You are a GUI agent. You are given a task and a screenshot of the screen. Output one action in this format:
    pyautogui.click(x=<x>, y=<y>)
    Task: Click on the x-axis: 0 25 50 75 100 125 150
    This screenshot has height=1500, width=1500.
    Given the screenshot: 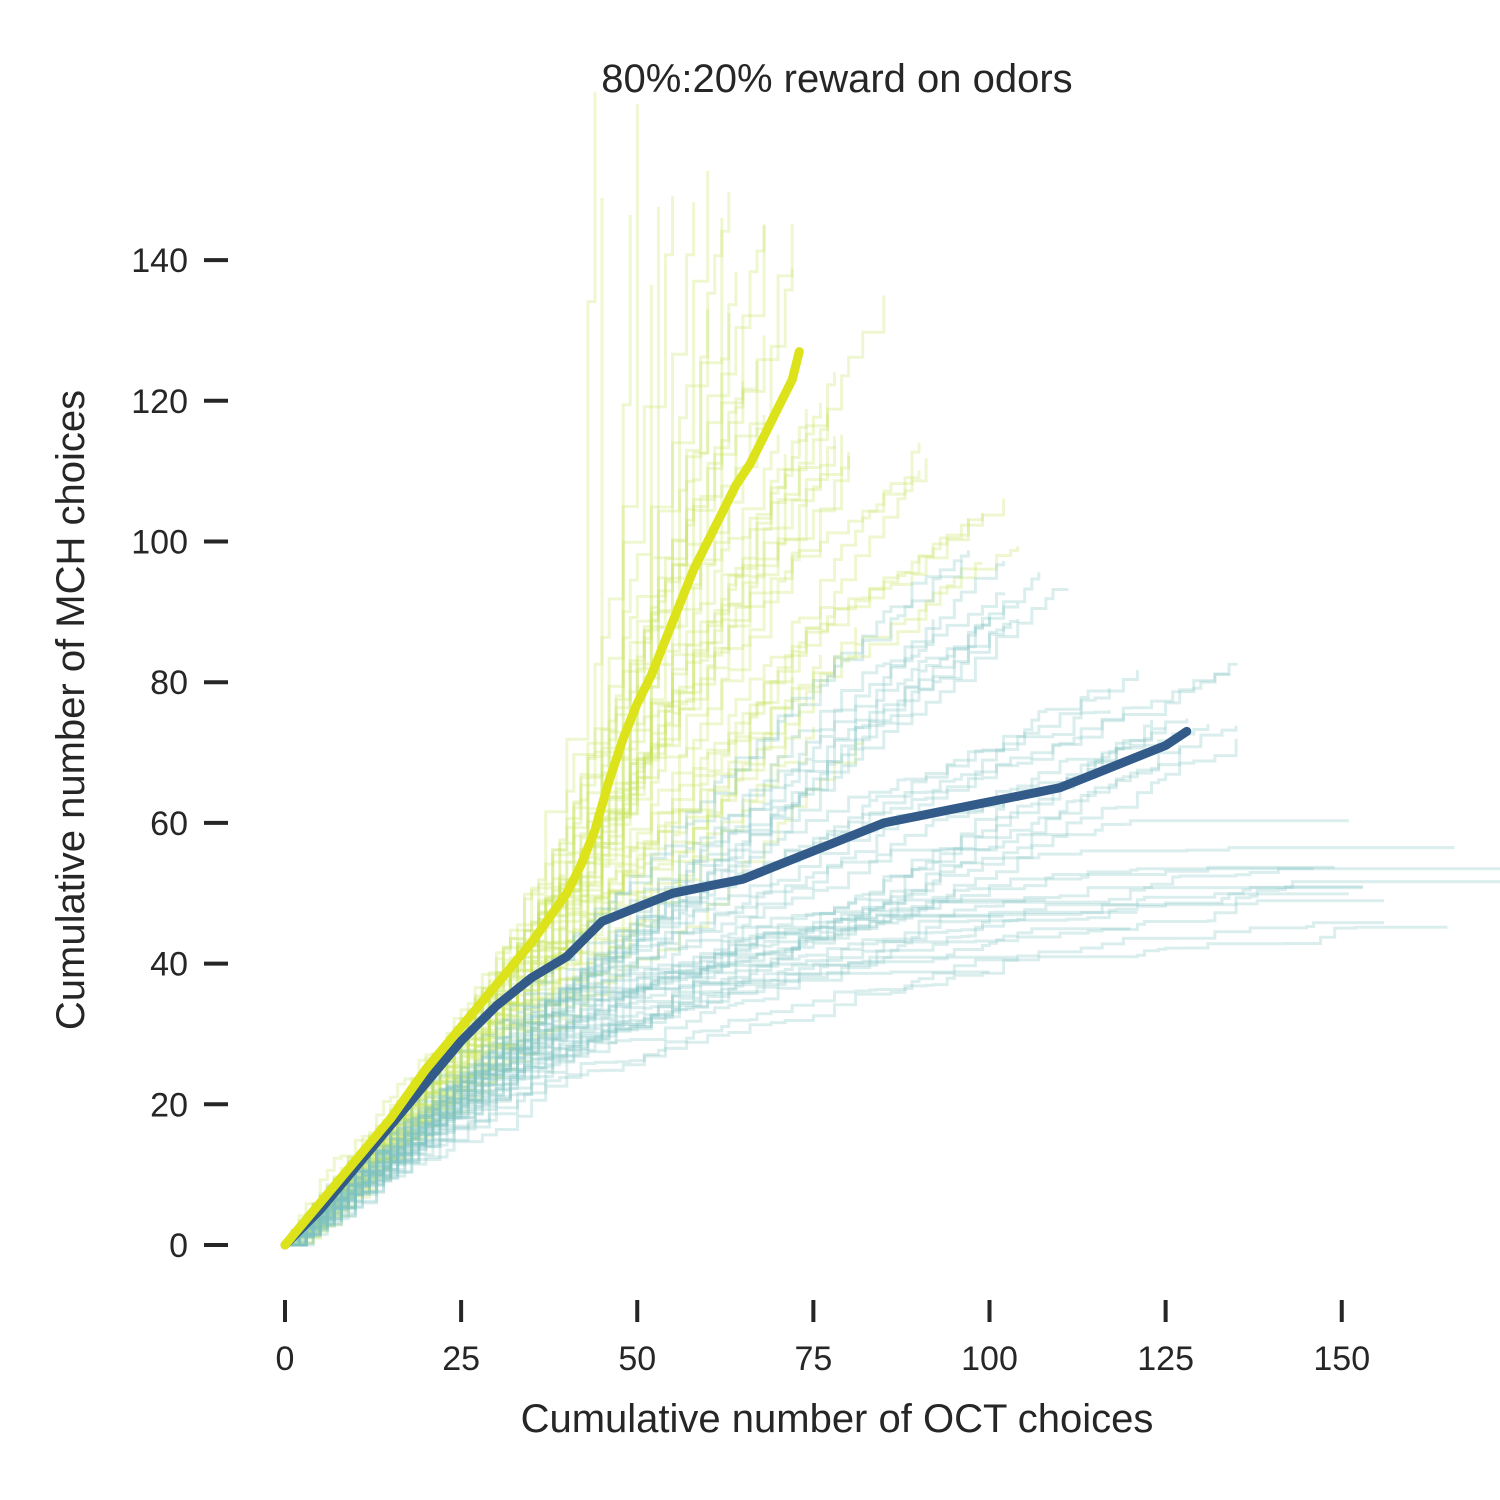 What is the action you would take?
    pyautogui.click(x=823, y=1339)
    